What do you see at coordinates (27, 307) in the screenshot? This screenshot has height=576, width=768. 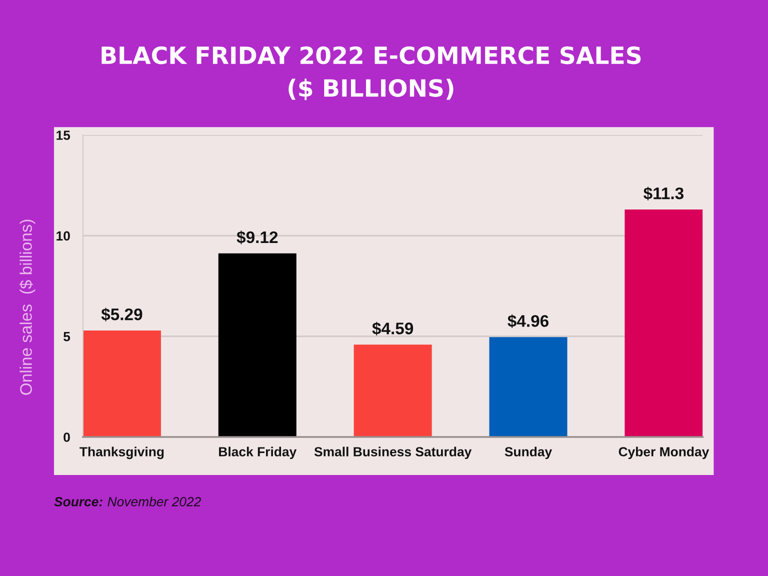 I see `y-axis-title: Online sales ($ billions)` at bounding box center [27, 307].